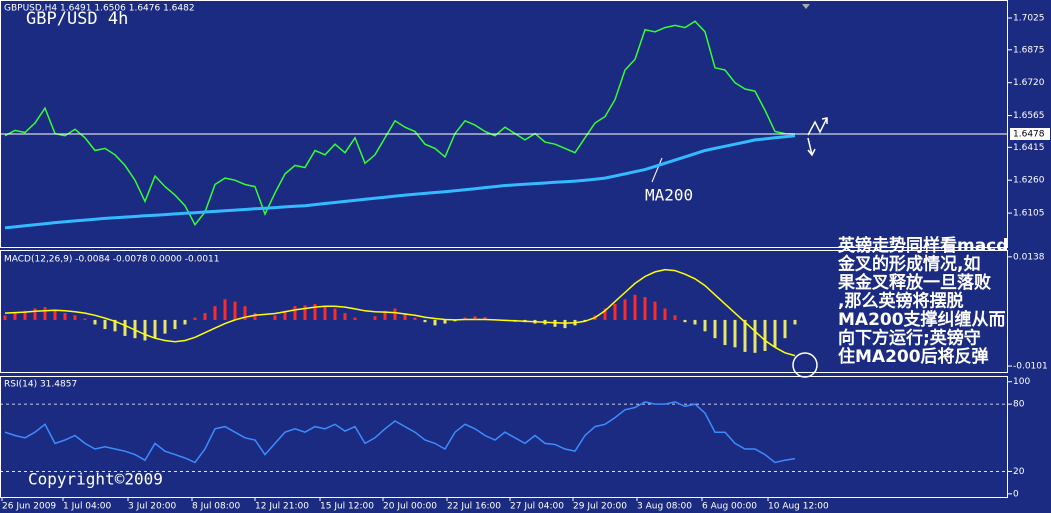 The width and height of the screenshot is (1051, 513). Describe the element at coordinates (729, 507) in the screenshot. I see `x-tick-label: 6 Aug 00:00` at that location.